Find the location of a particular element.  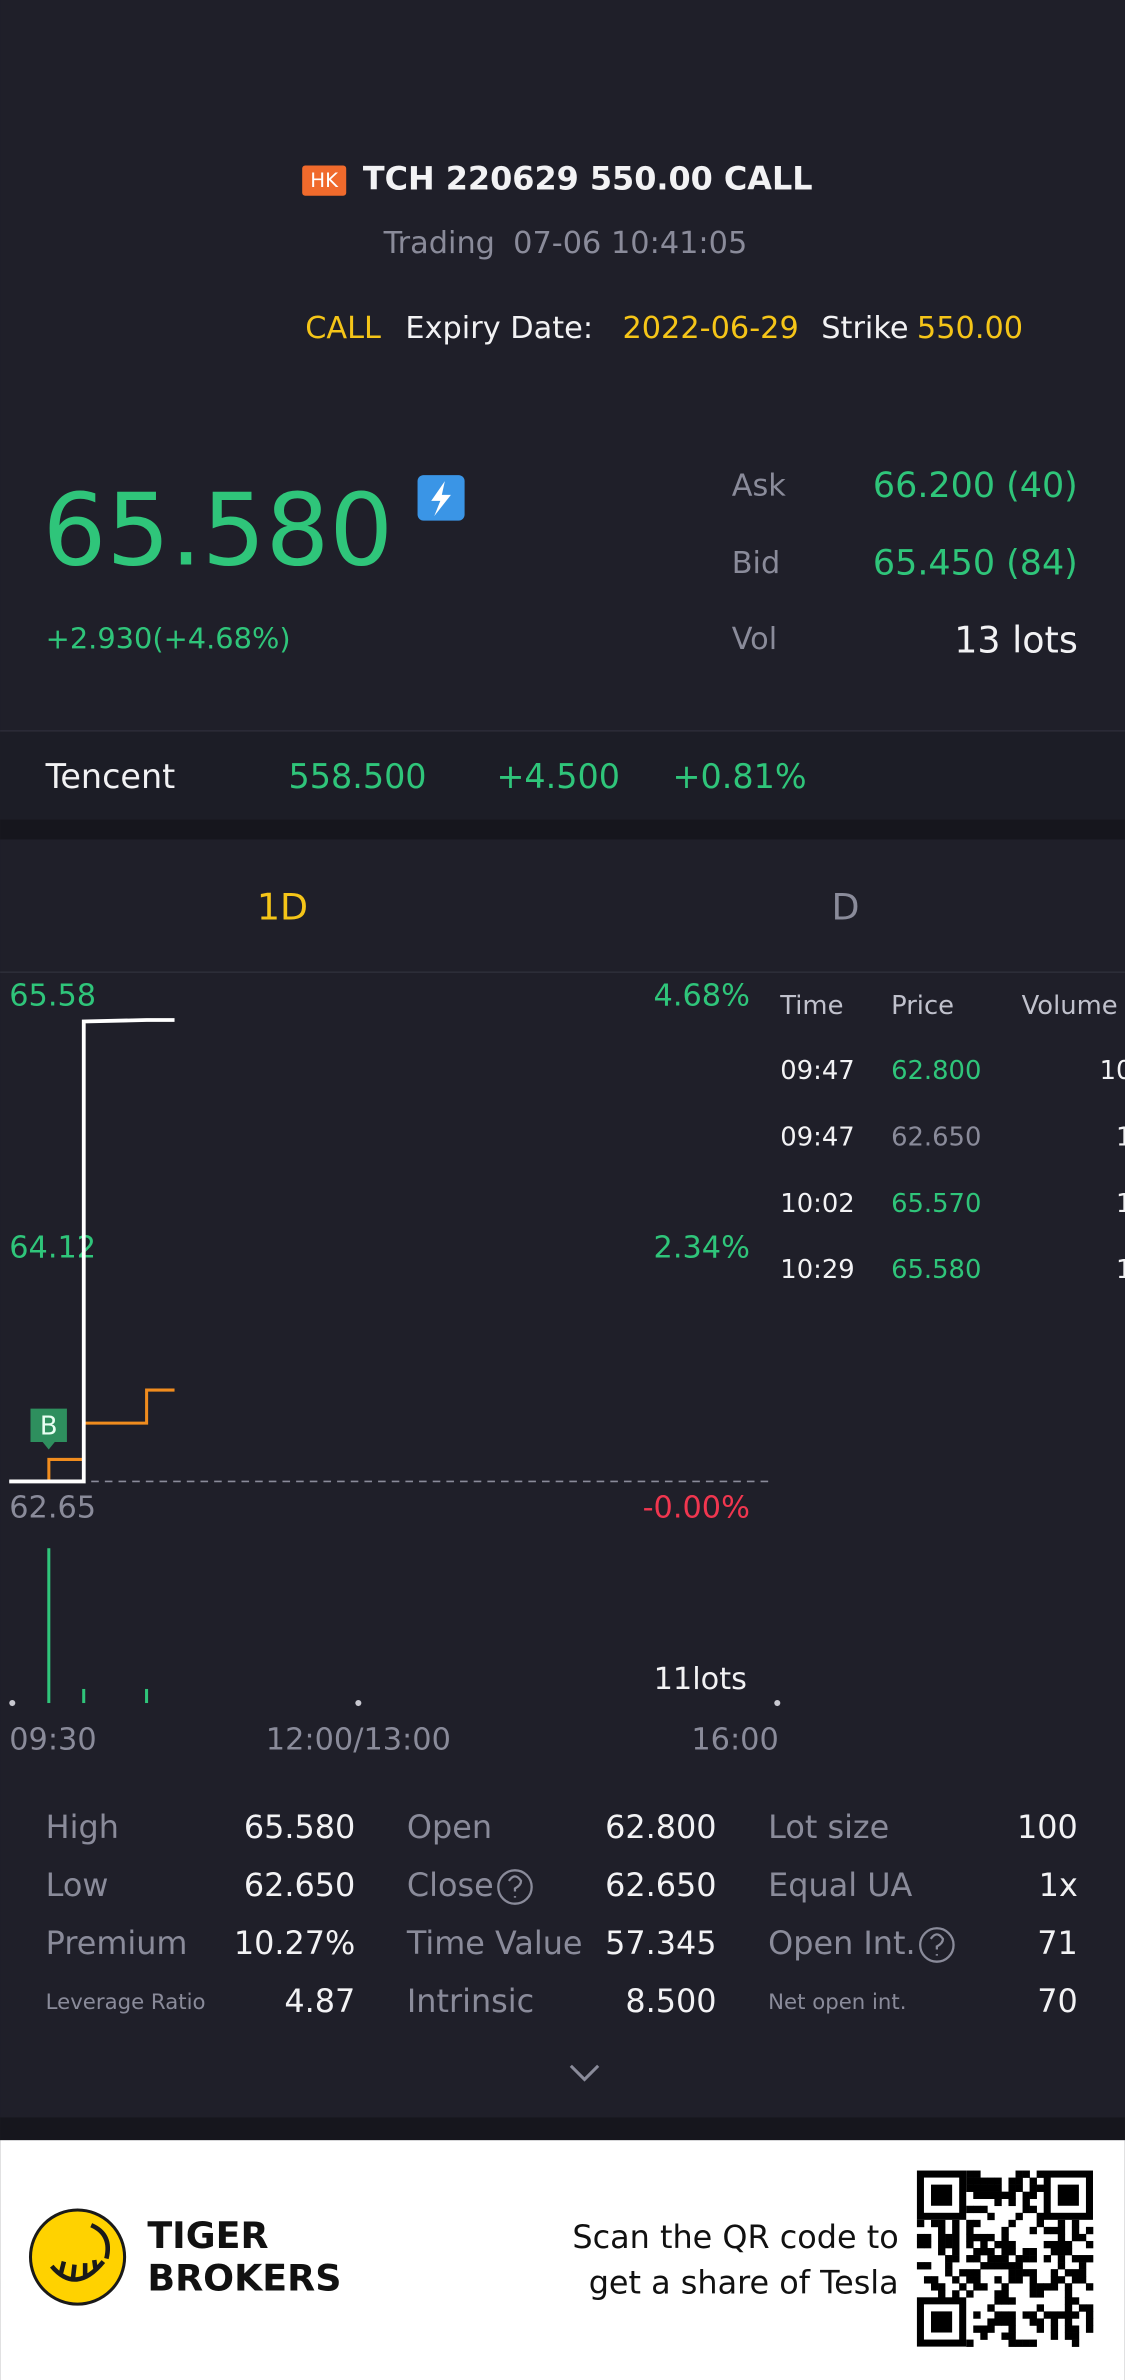

axis-dot is located at coordinates (358, 1703).